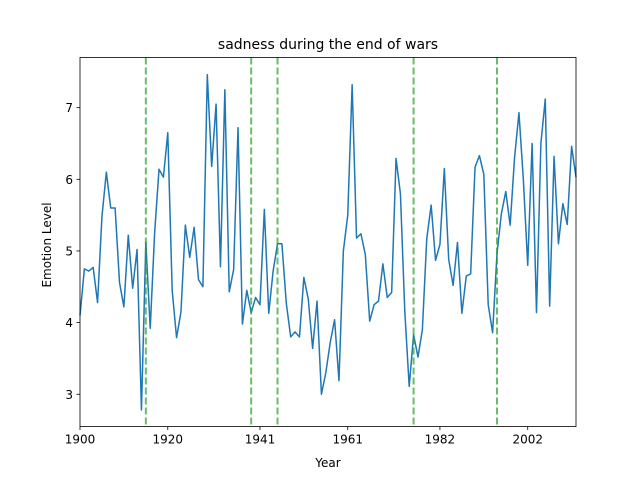 The height and width of the screenshot is (480, 640). I want to click on y-tick-label: 5, so click(69, 251).